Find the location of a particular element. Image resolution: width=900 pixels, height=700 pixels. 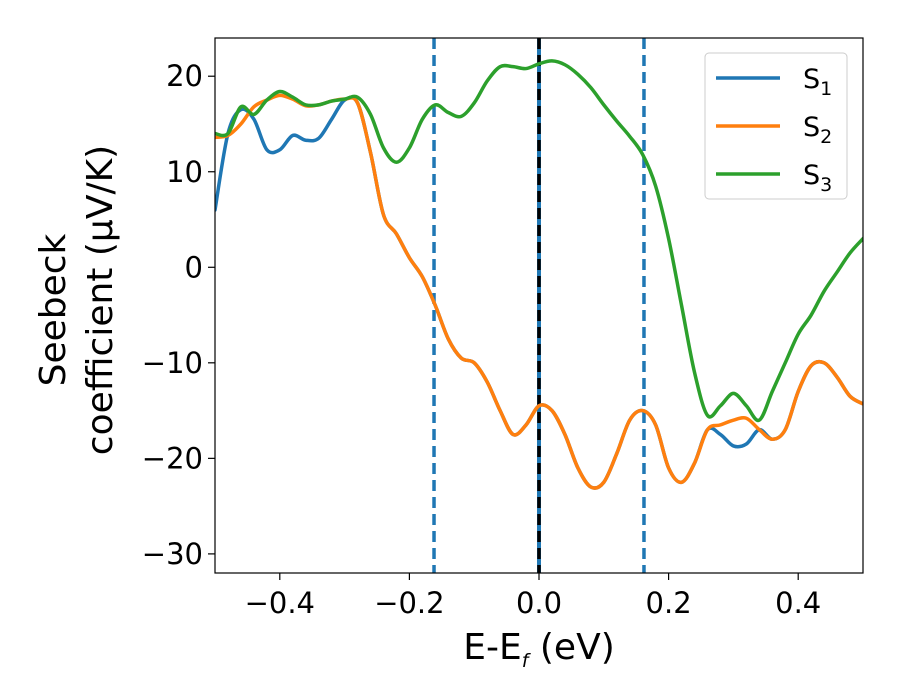

legend: S1 S2 S3 is located at coordinates (776, 126).